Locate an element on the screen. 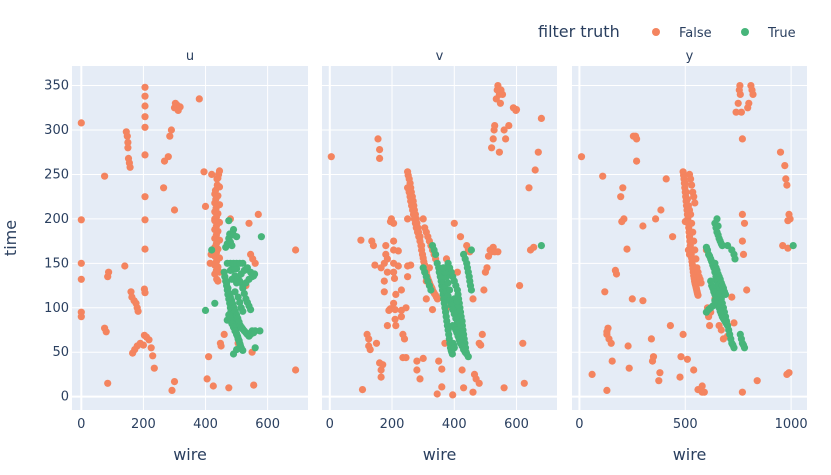 Image resolution: width=831 pixels, height=475 pixels. legend-label-false: False is located at coordinates (695, 33).